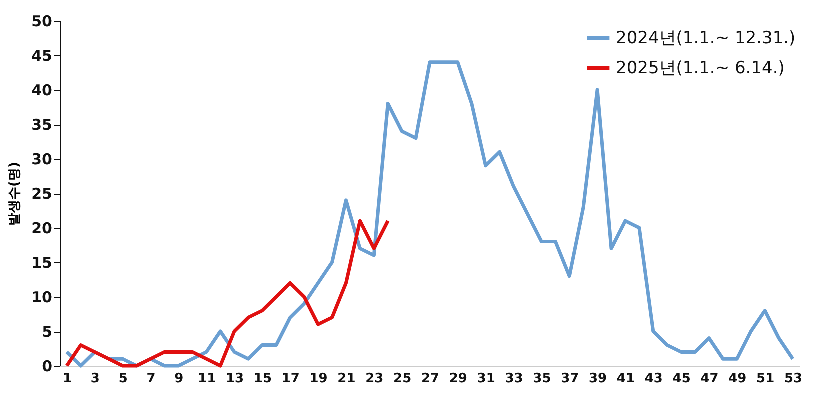  Describe the element at coordinates (179, 379) in the screenshot. I see `x-tick-label: 9` at that location.